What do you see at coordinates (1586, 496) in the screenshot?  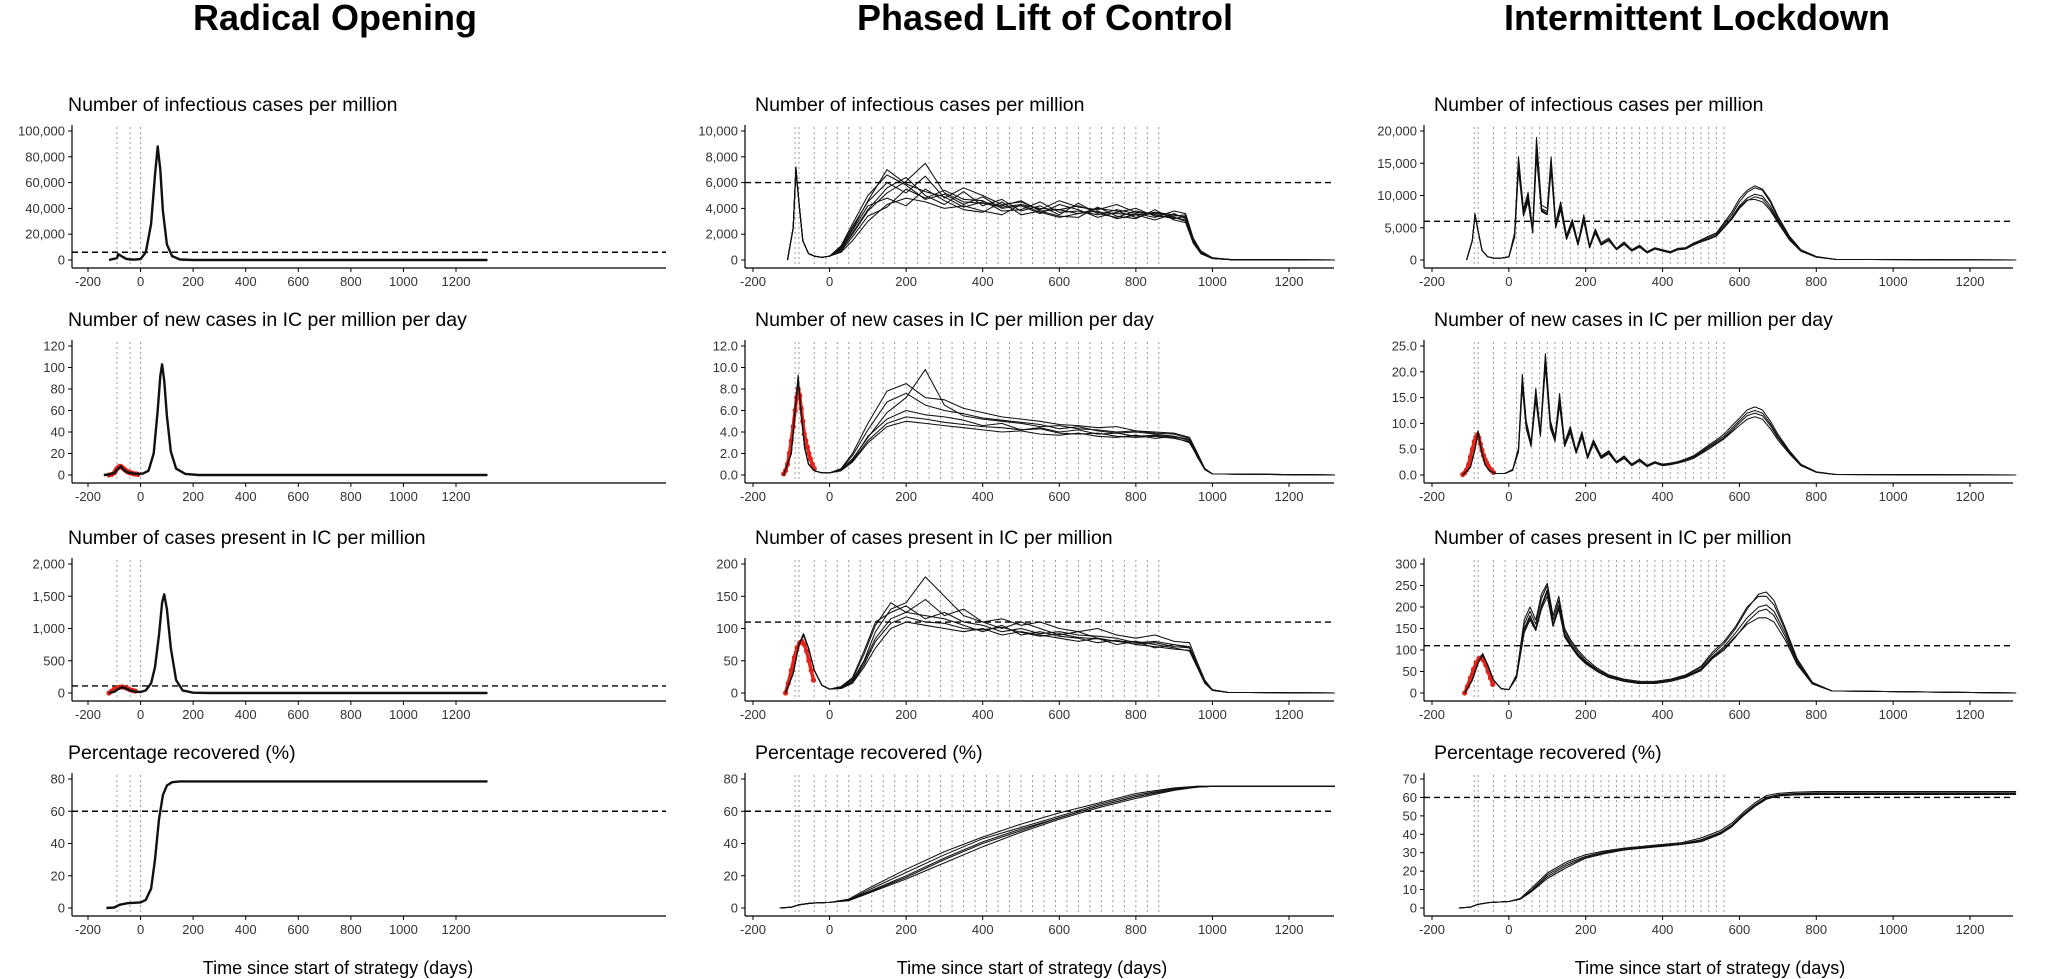 I see `panel-3-2-x-tick-label: 200` at bounding box center [1586, 496].